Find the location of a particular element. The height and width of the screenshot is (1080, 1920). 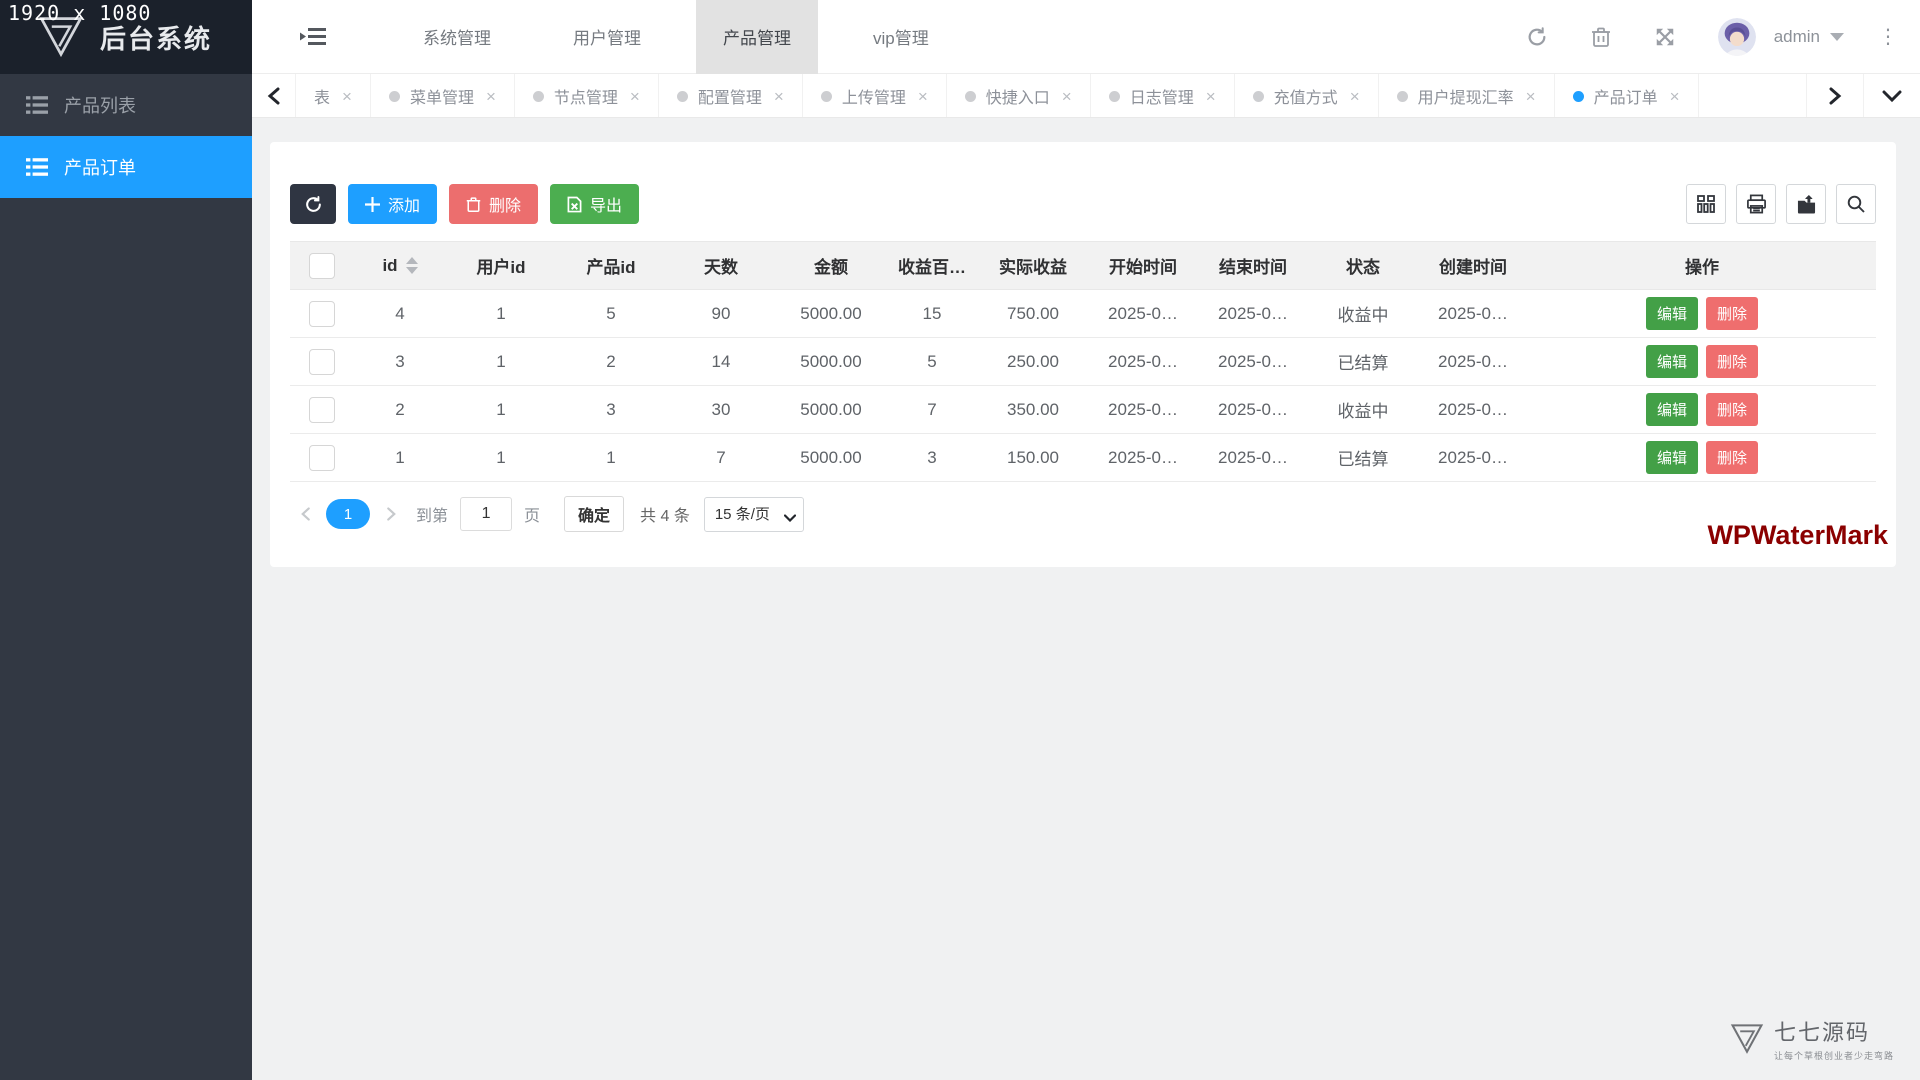

tab-controls is located at coordinates (1863, 95).